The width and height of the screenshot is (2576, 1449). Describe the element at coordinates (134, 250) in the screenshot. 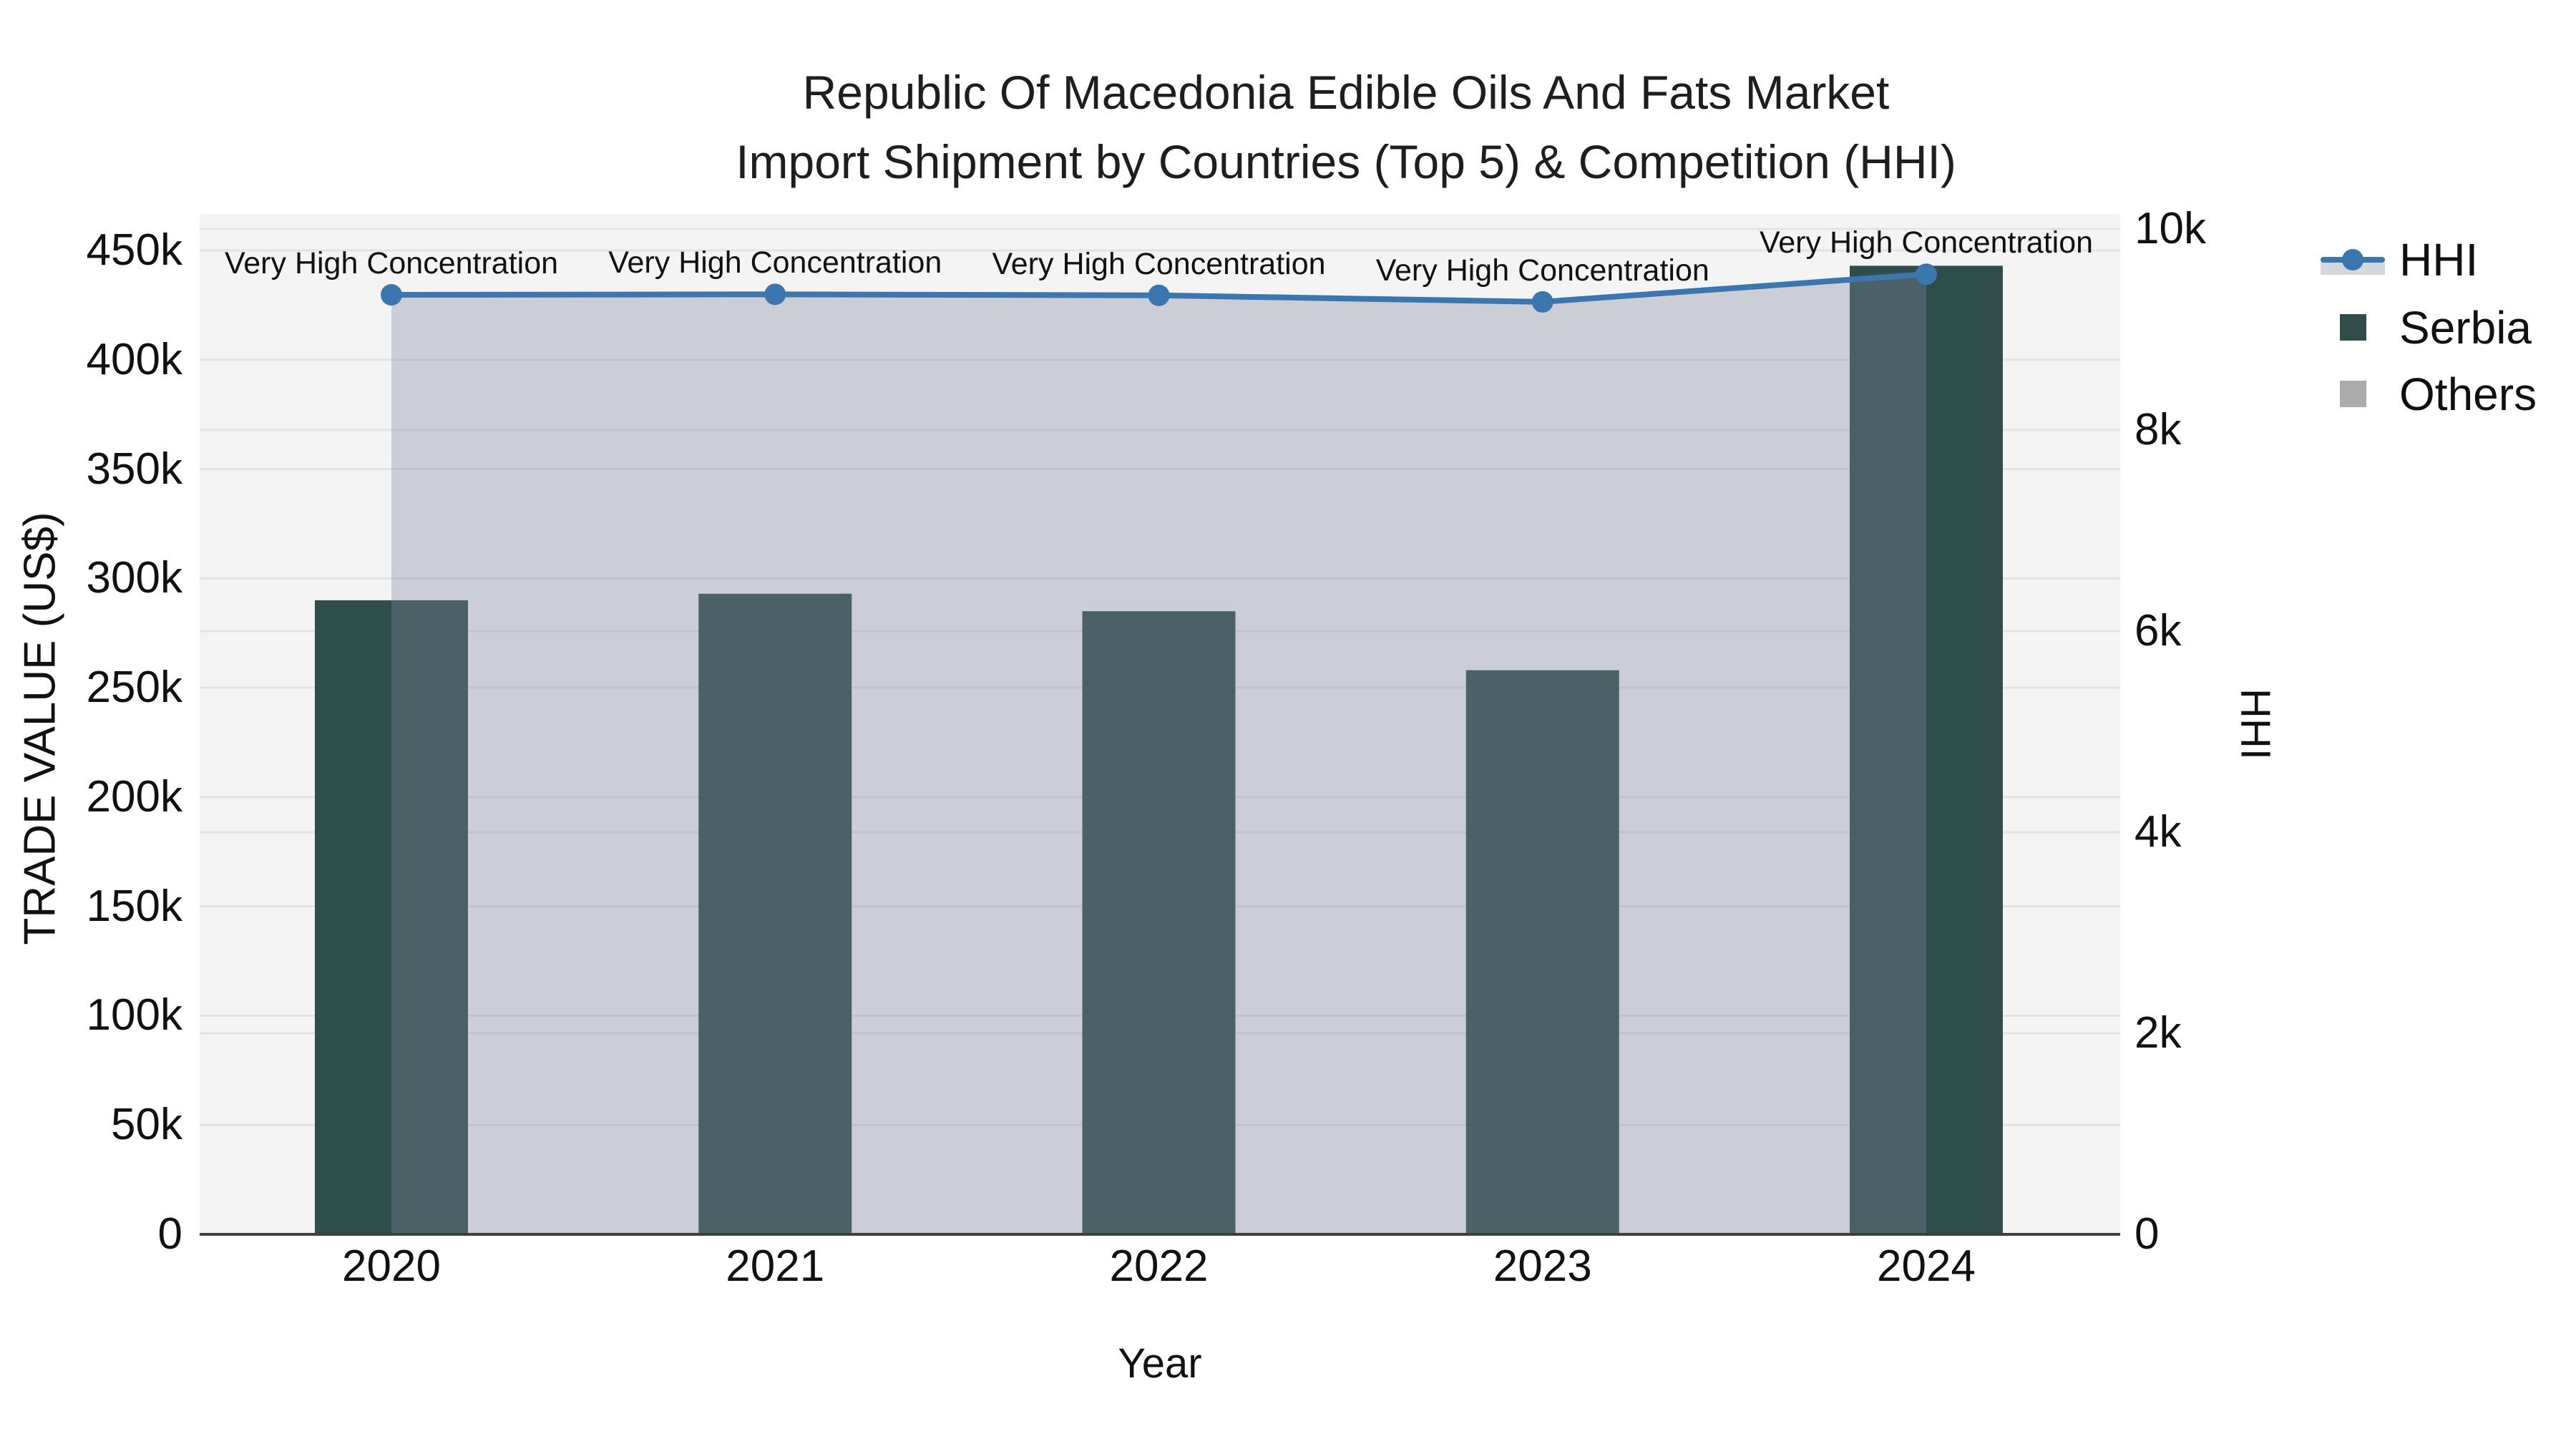

I see `left-tick-450k: 450k` at that location.